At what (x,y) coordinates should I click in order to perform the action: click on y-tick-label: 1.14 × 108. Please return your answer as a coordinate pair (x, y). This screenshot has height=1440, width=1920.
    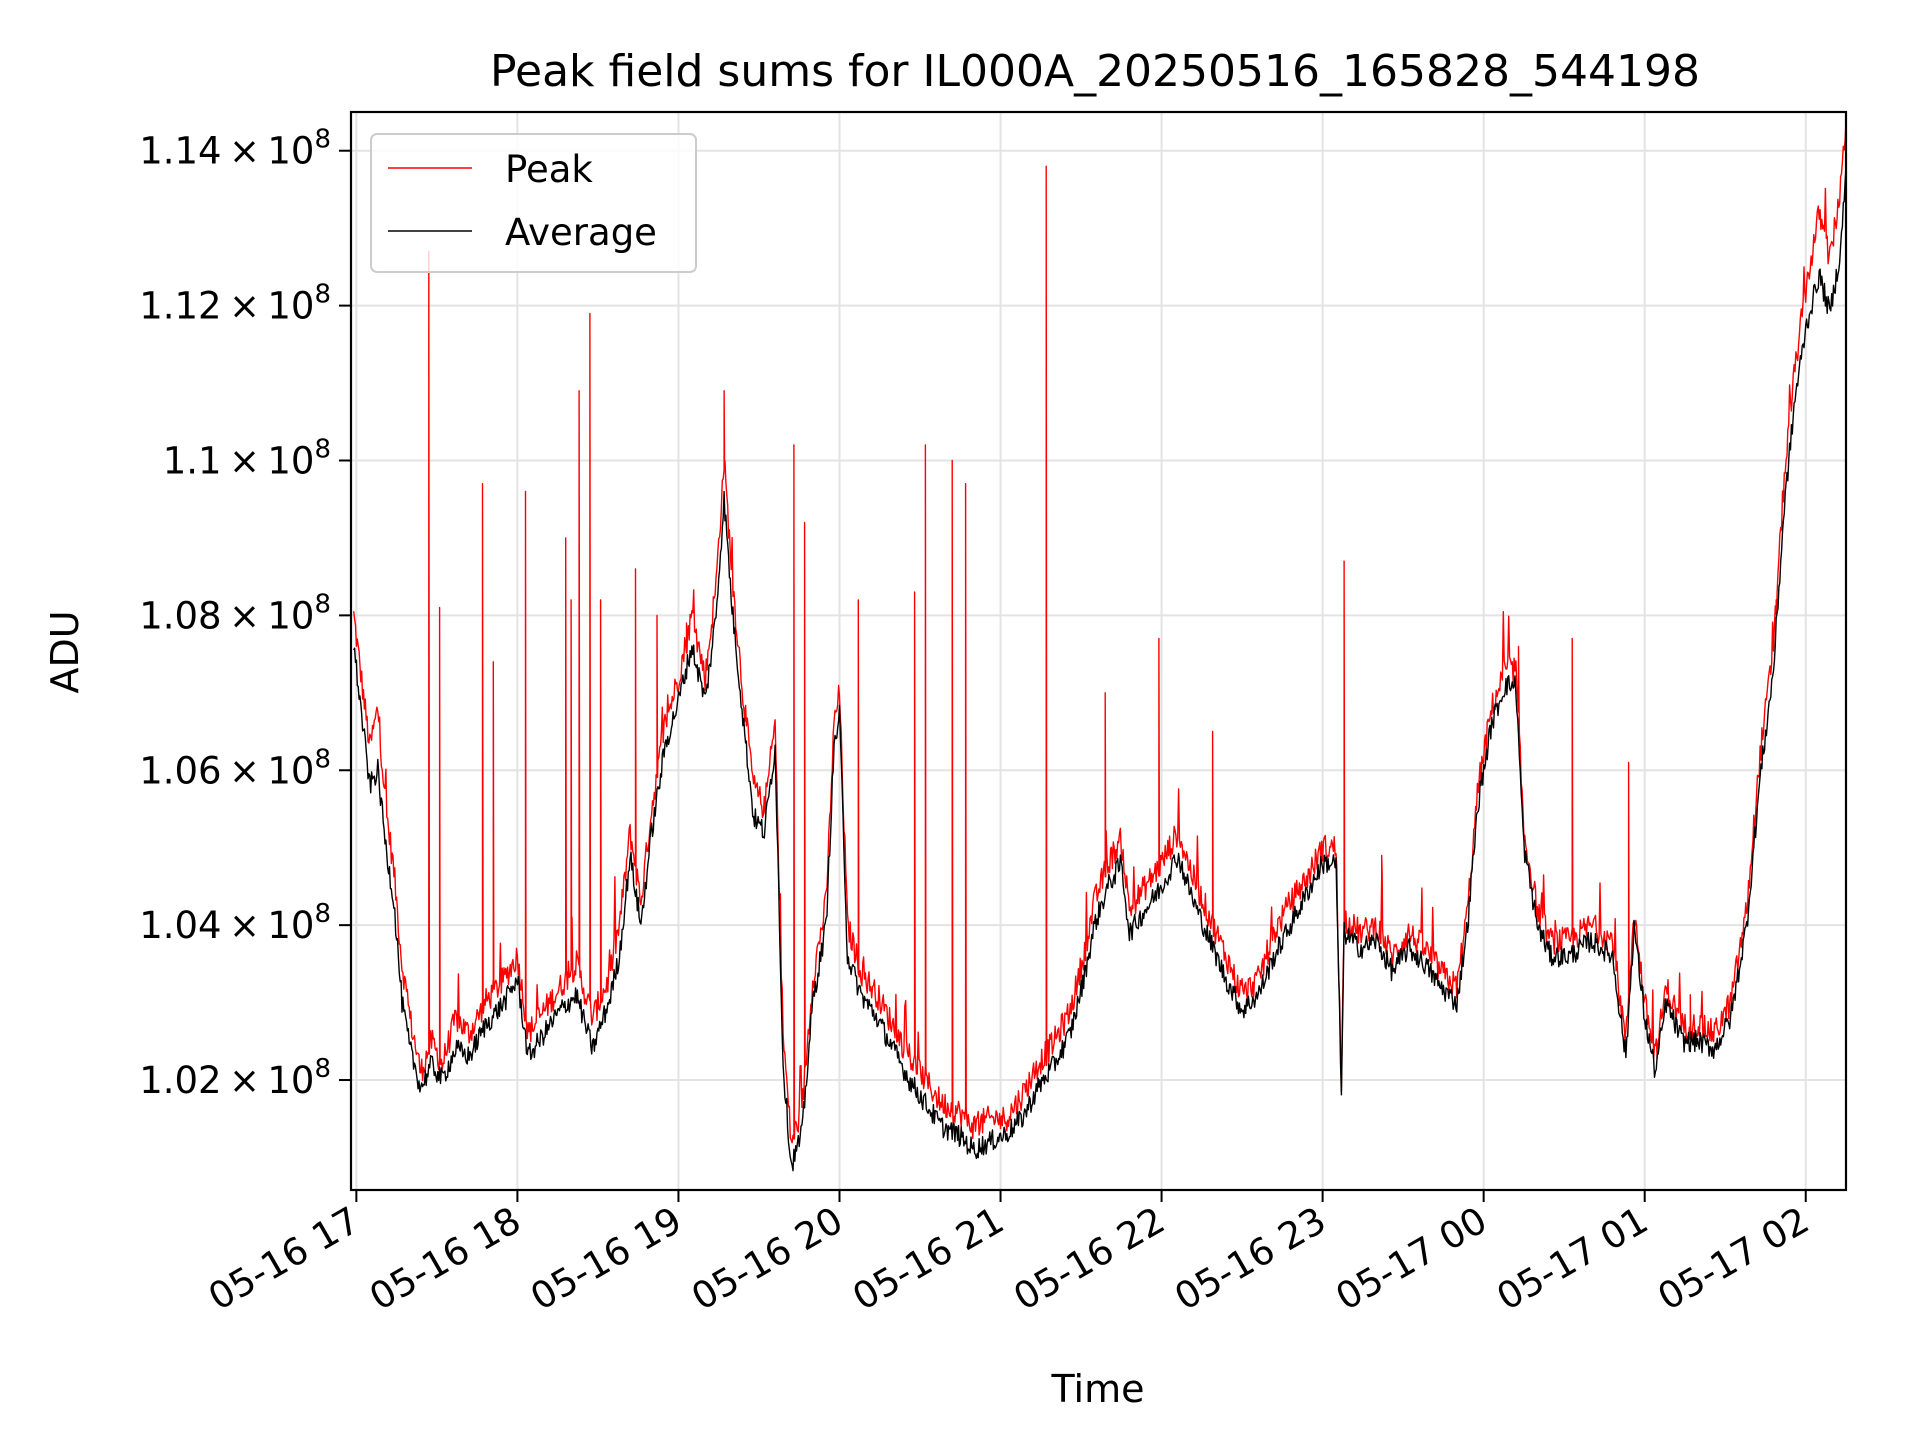
    Looking at the image, I should click on (235, 149).